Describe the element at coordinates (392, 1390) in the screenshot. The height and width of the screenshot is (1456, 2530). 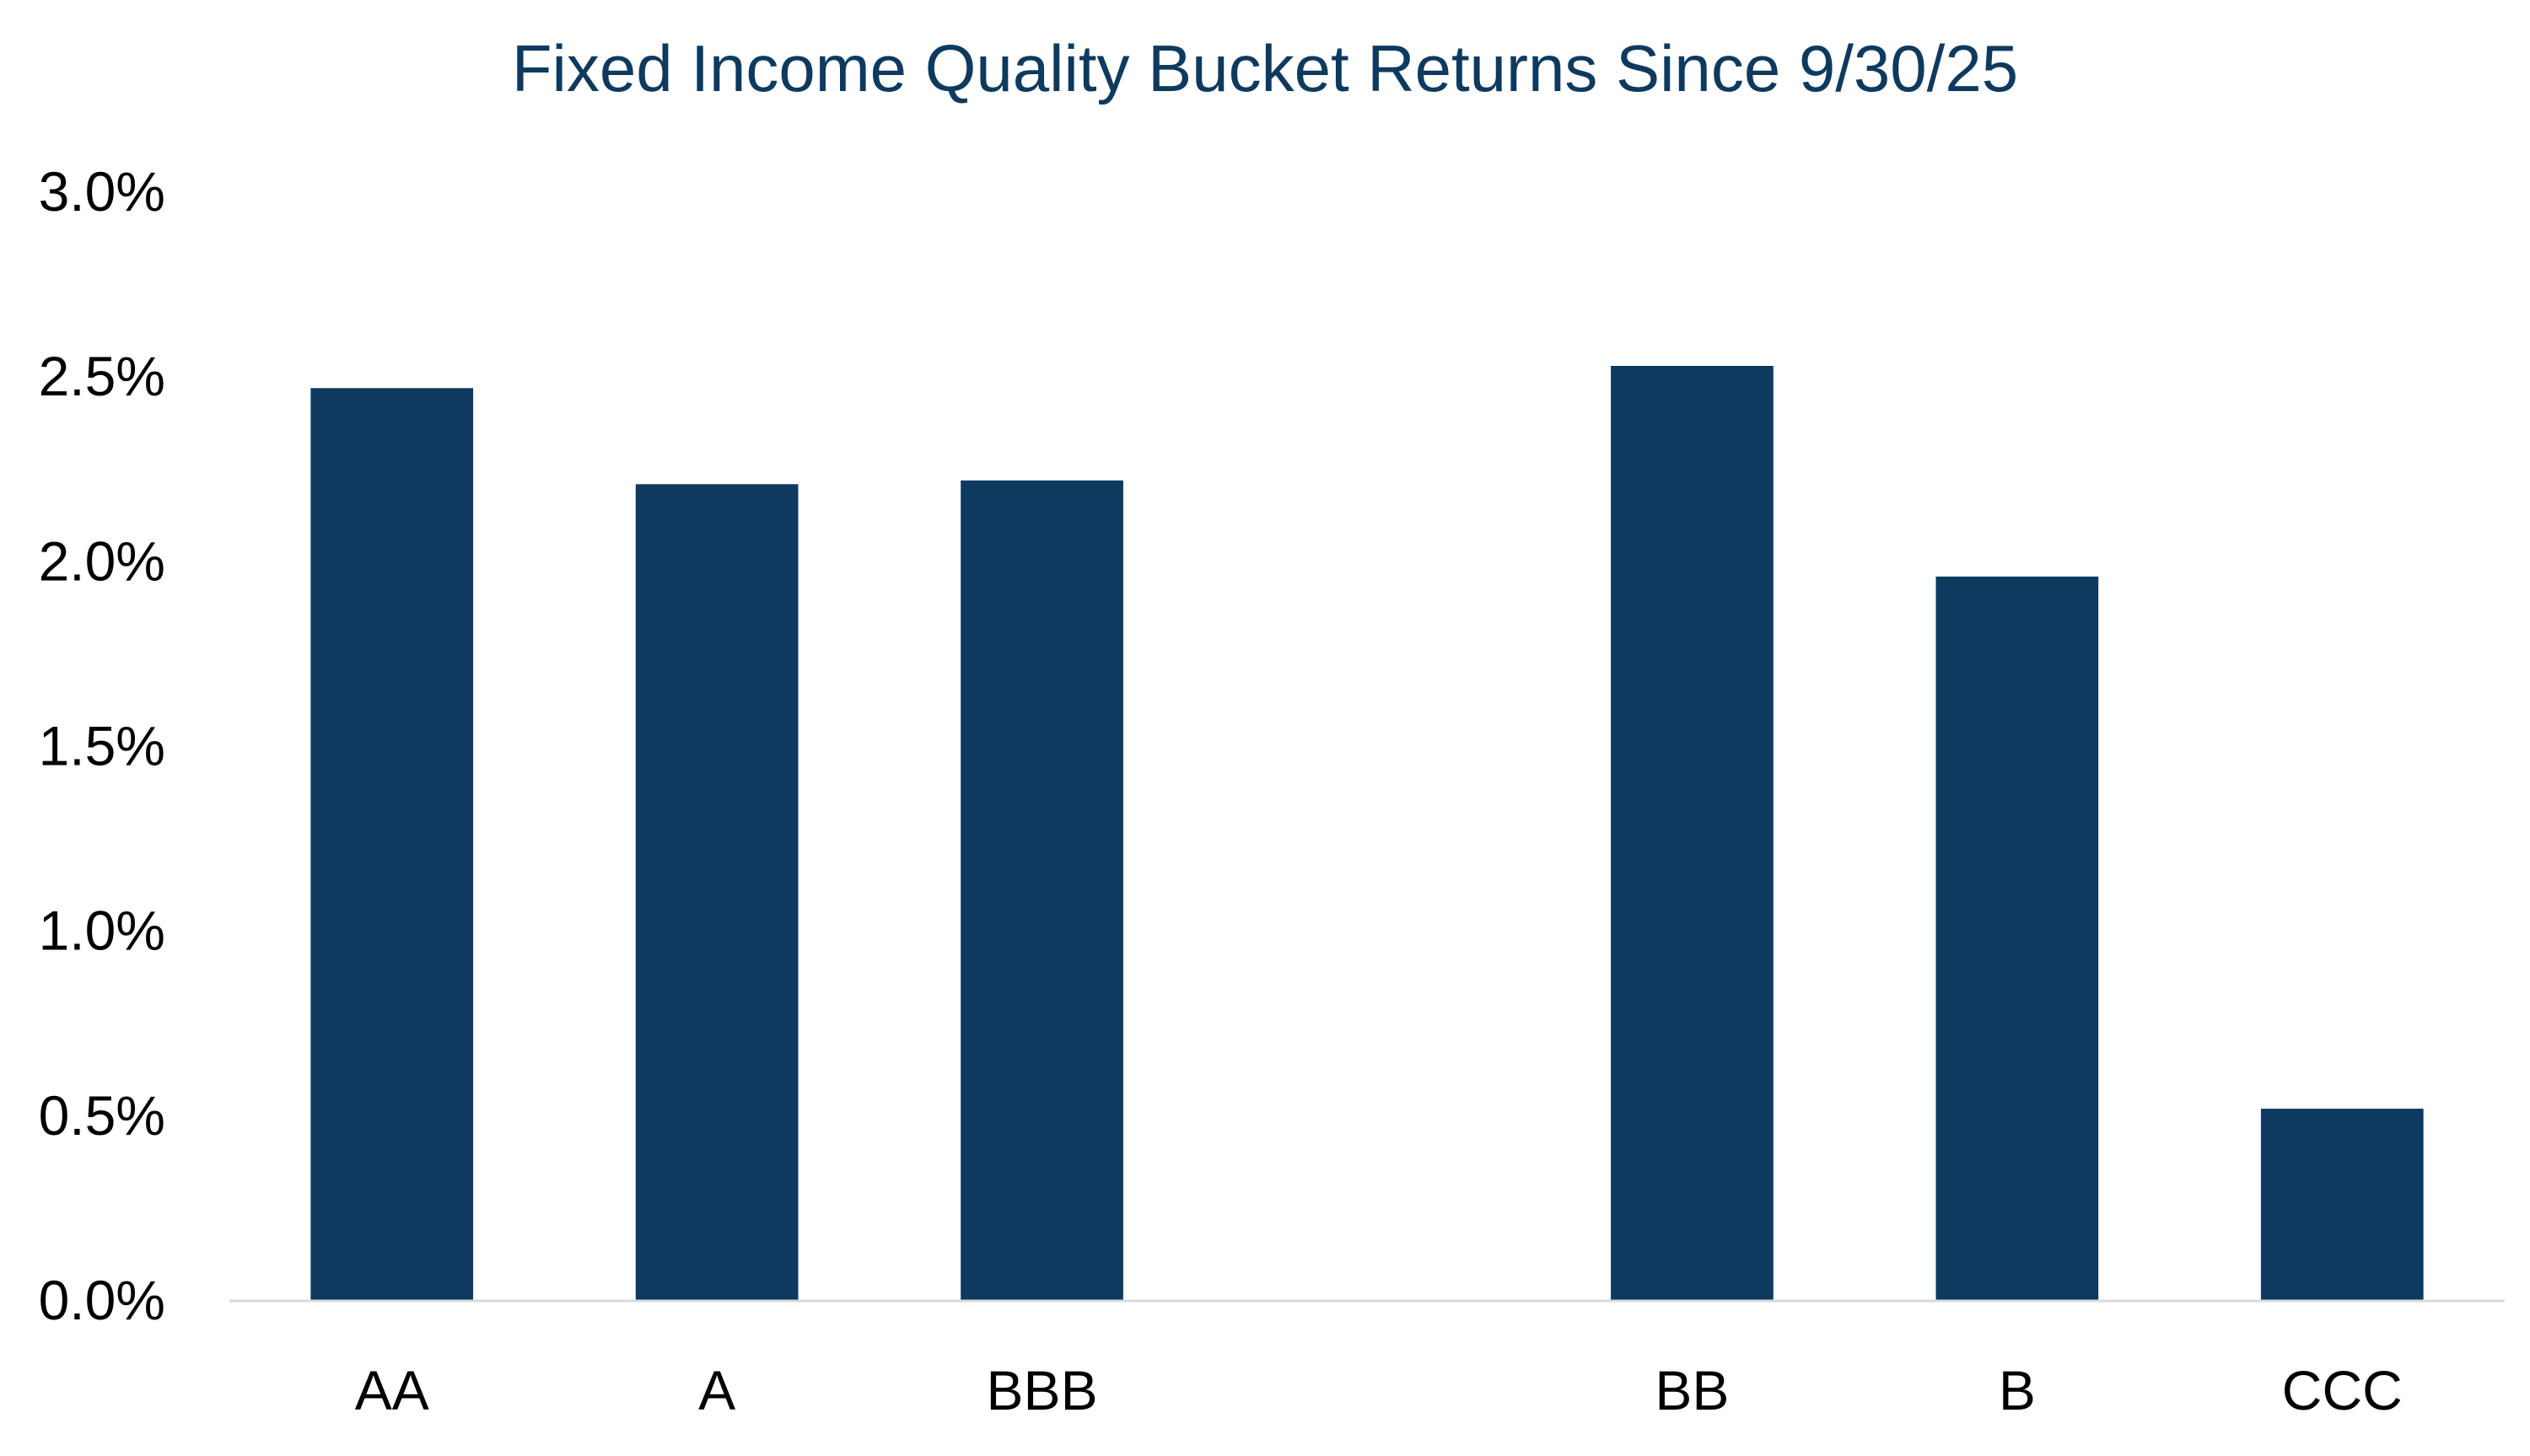
I see `x-tick-label-aa: AA` at that location.